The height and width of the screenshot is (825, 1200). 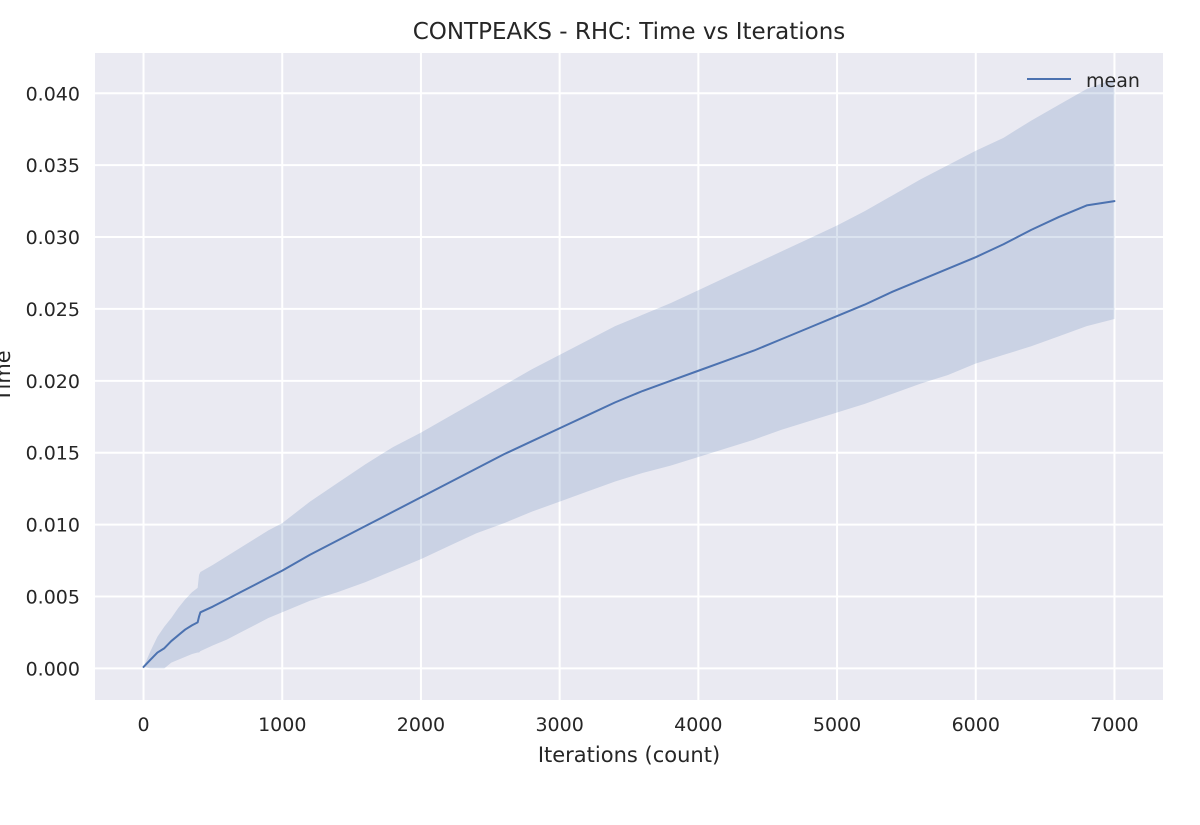 What do you see at coordinates (637, 725) in the screenshot?
I see `x-tick-labels: 0 1000 2000 3000 4000 5000 6000 7000` at bounding box center [637, 725].